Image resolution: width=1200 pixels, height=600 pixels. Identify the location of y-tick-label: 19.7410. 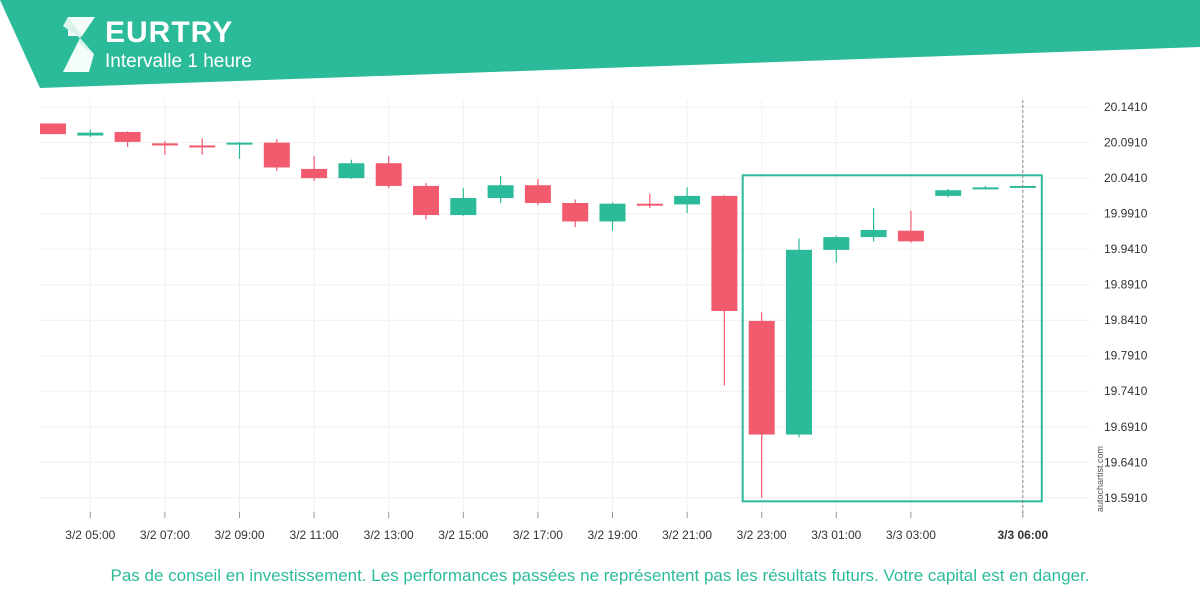
(1126, 391).